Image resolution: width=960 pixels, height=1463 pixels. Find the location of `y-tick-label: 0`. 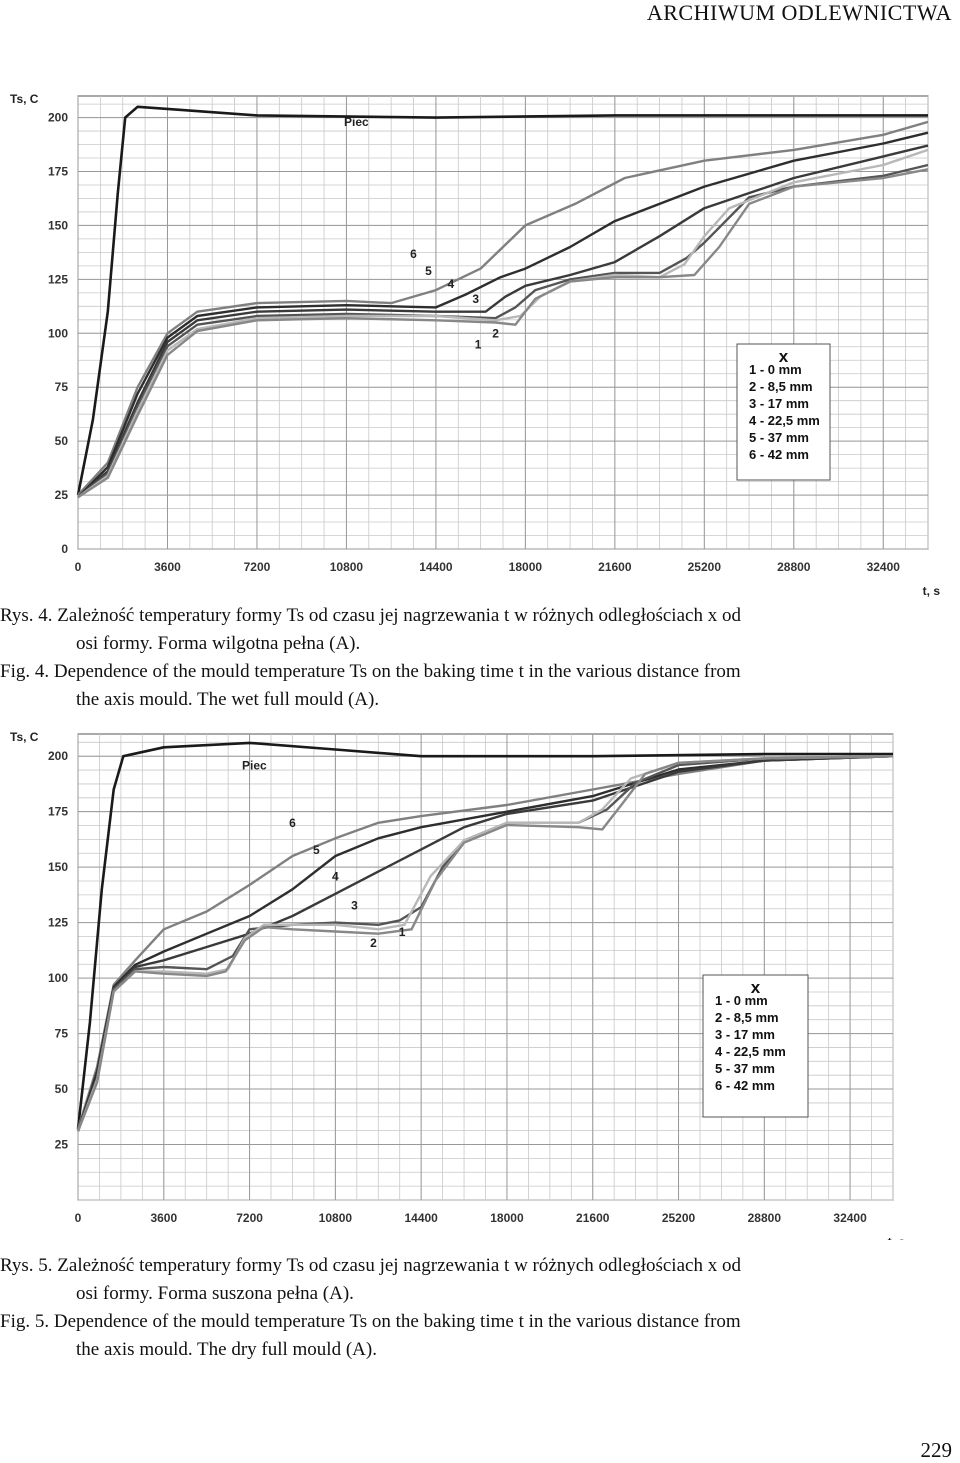

y-tick-label: 0 is located at coordinates (64, 549).